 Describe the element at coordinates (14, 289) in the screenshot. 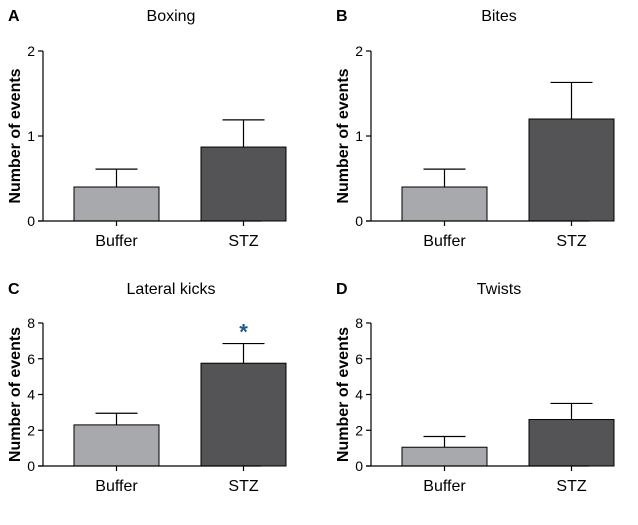

I see `panel-letter: C` at that location.